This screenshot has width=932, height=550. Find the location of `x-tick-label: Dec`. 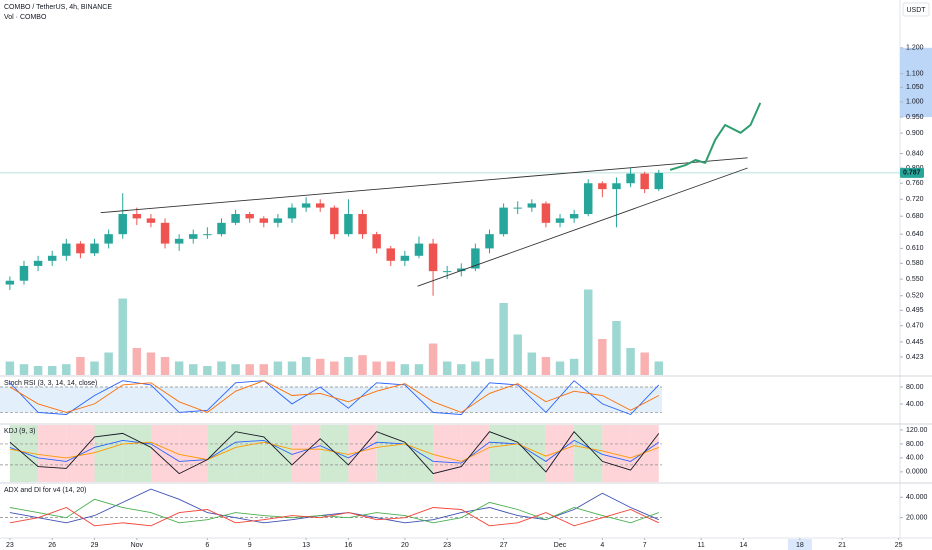

x-tick-label: Dec is located at coordinates (560, 545).